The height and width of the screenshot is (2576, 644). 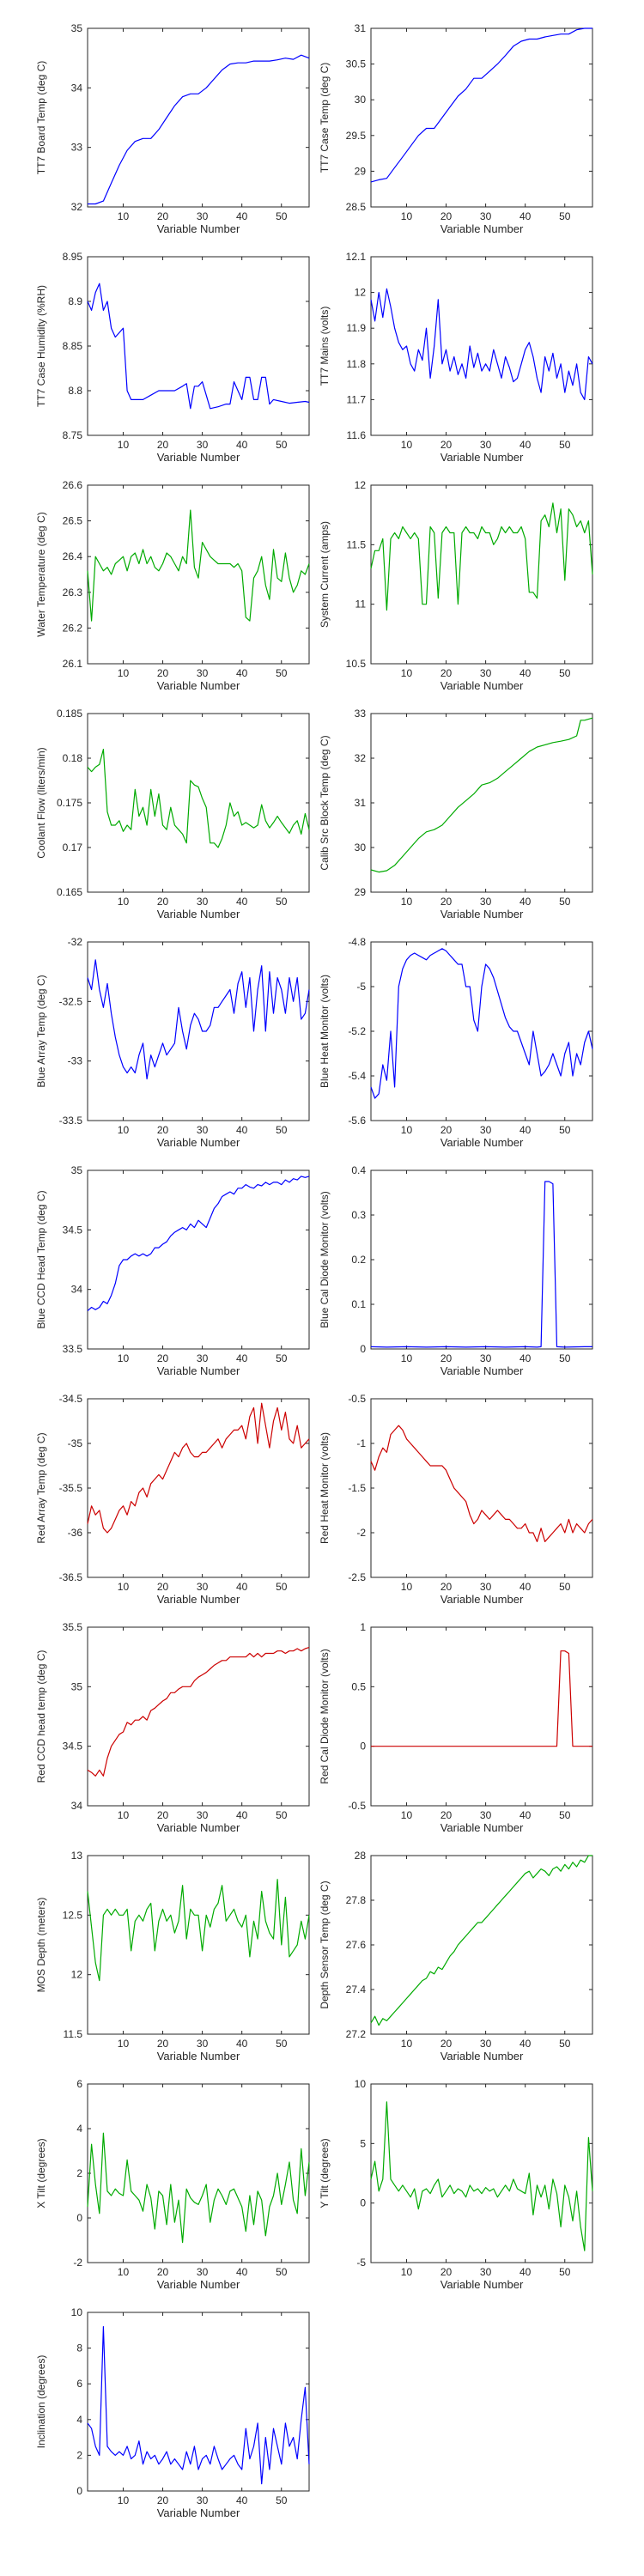 What do you see at coordinates (356, 2034) in the screenshot?
I see `y-tick-label: 27.2` at bounding box center [356, 2034].